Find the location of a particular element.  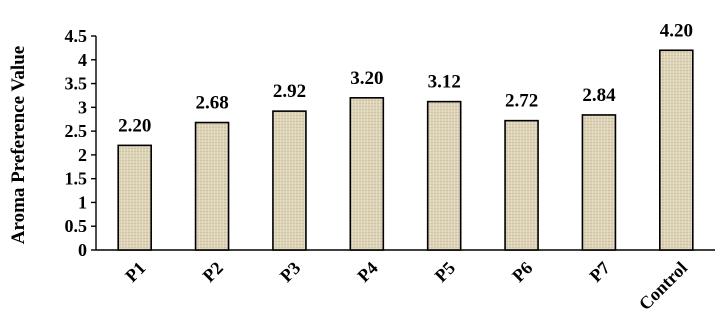

bar-p5 is located at coordinates (444, 175).